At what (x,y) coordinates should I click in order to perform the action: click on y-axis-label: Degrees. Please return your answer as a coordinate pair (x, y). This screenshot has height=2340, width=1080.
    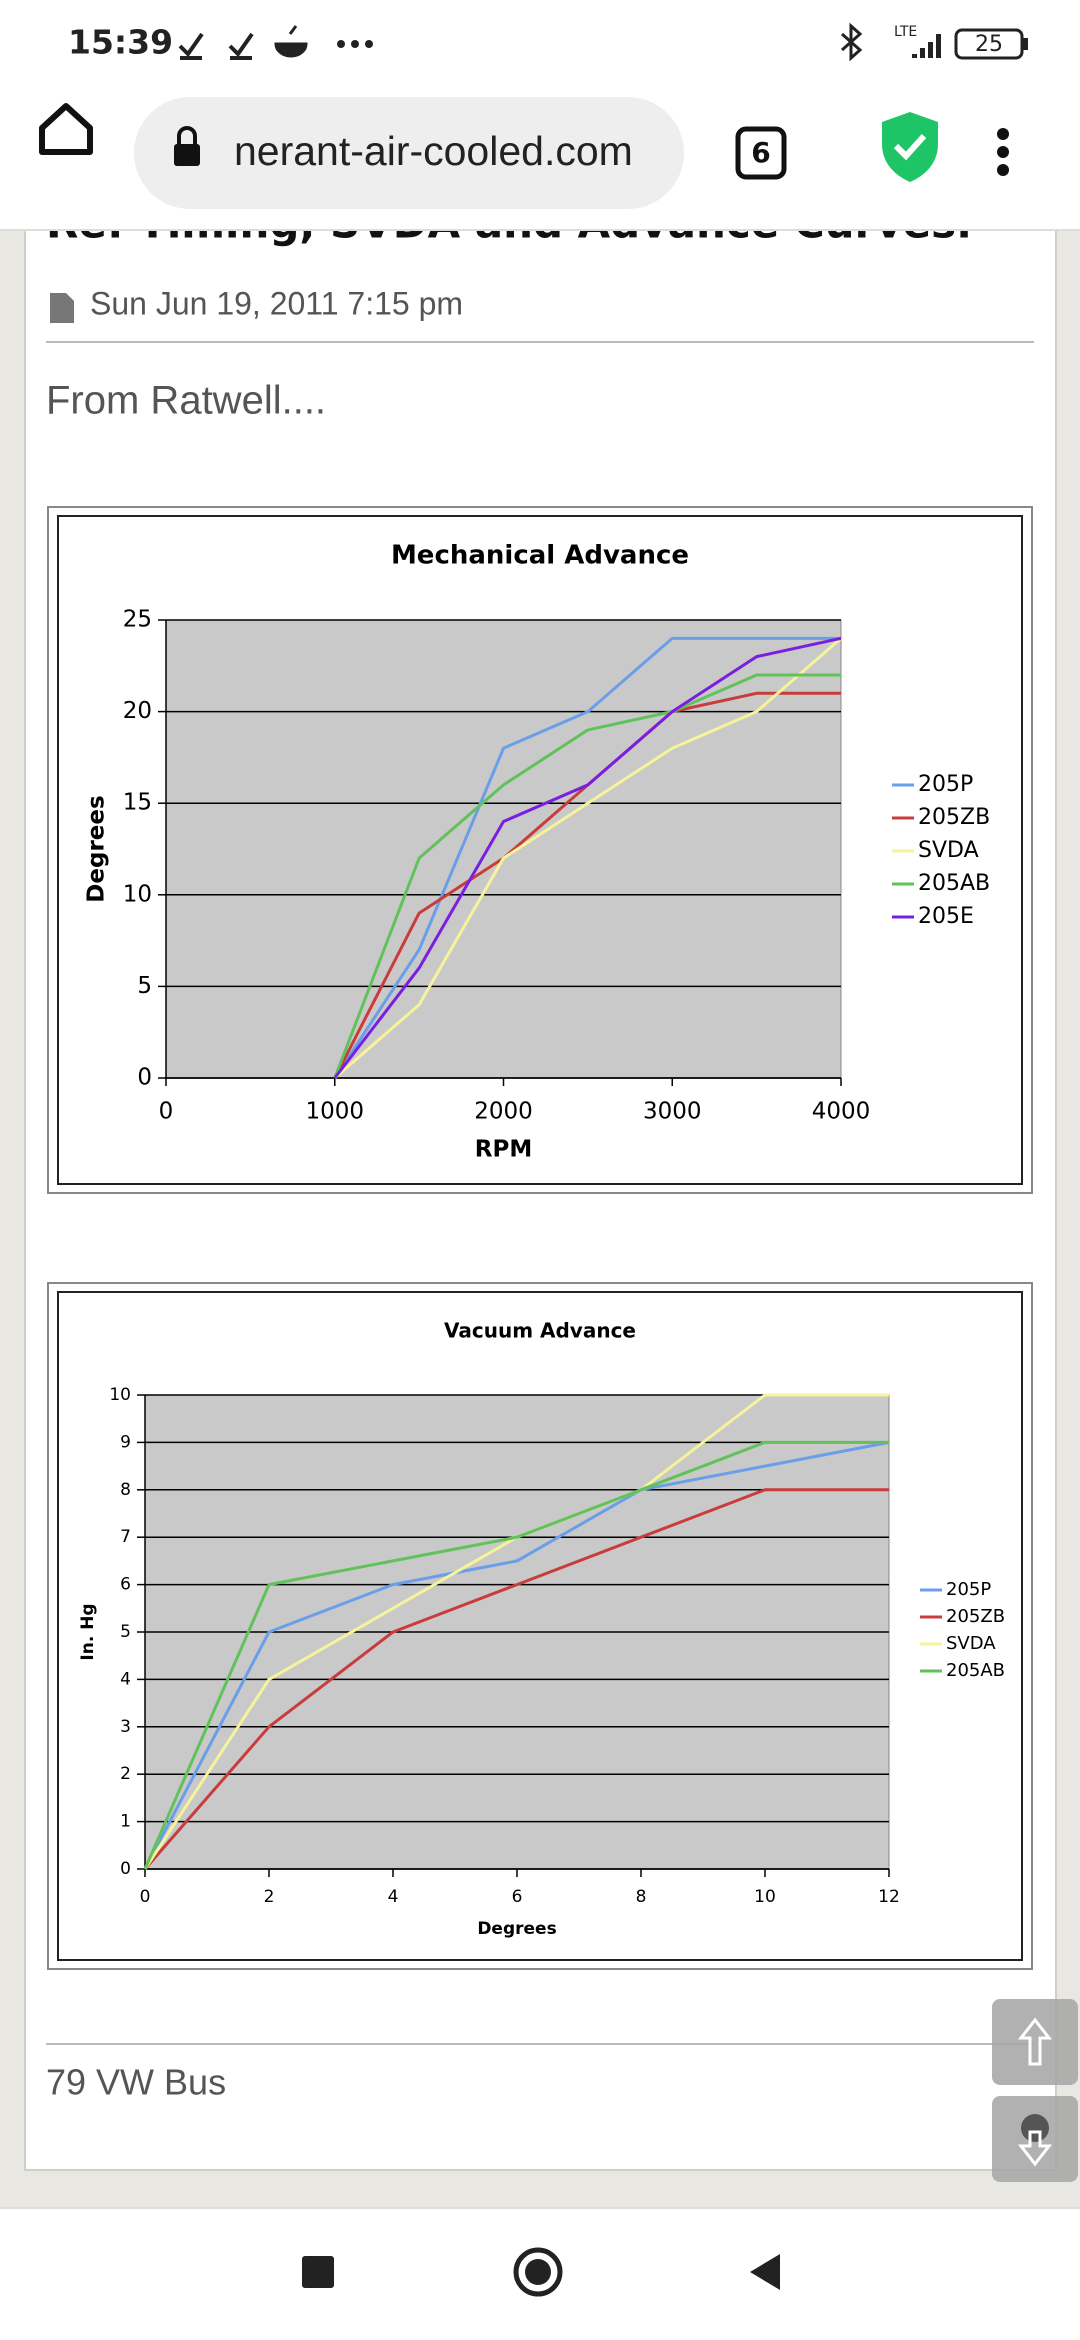
    Looking at the image, I should click on (97, 848).